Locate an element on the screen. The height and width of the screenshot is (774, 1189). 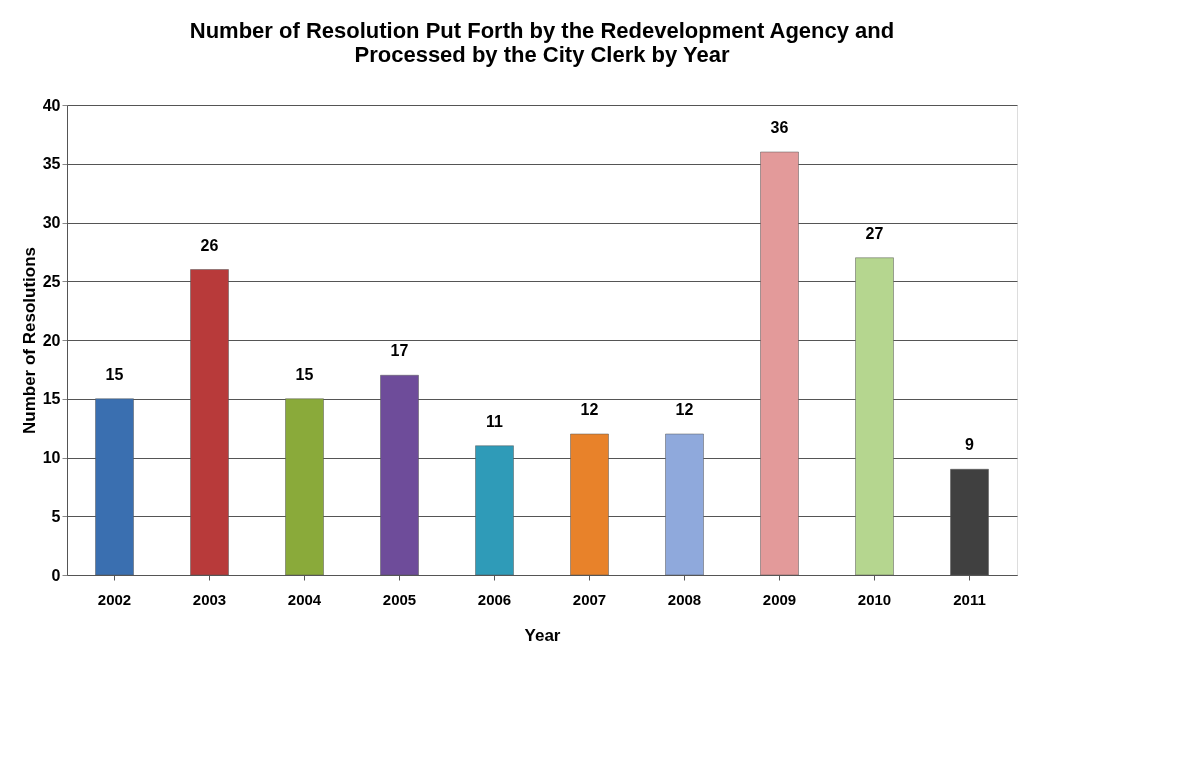
x-tick-label: 2005 is located at coordinates (399, 599).